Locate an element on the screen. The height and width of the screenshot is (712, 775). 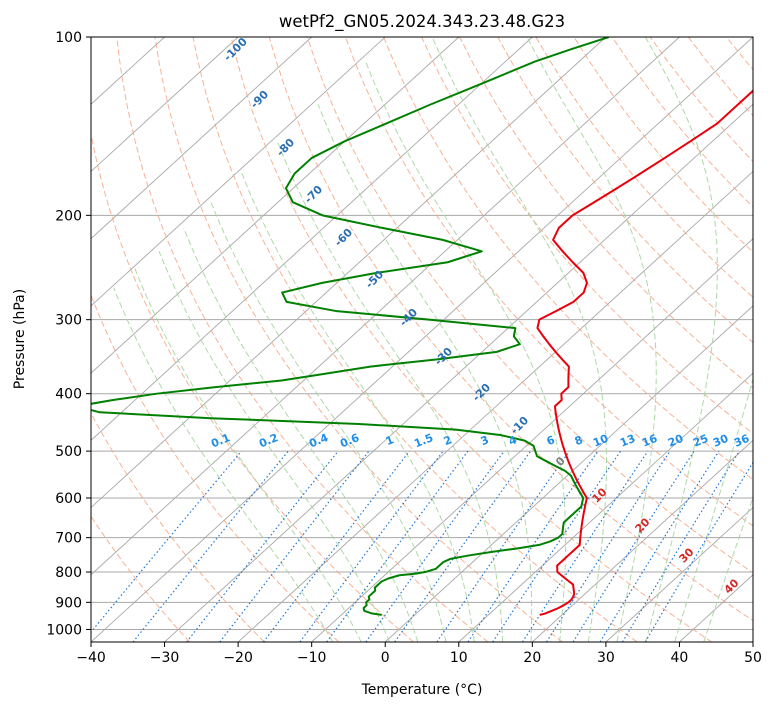
mixing-ratio-label: 36 is located at coordinates (741, 441).